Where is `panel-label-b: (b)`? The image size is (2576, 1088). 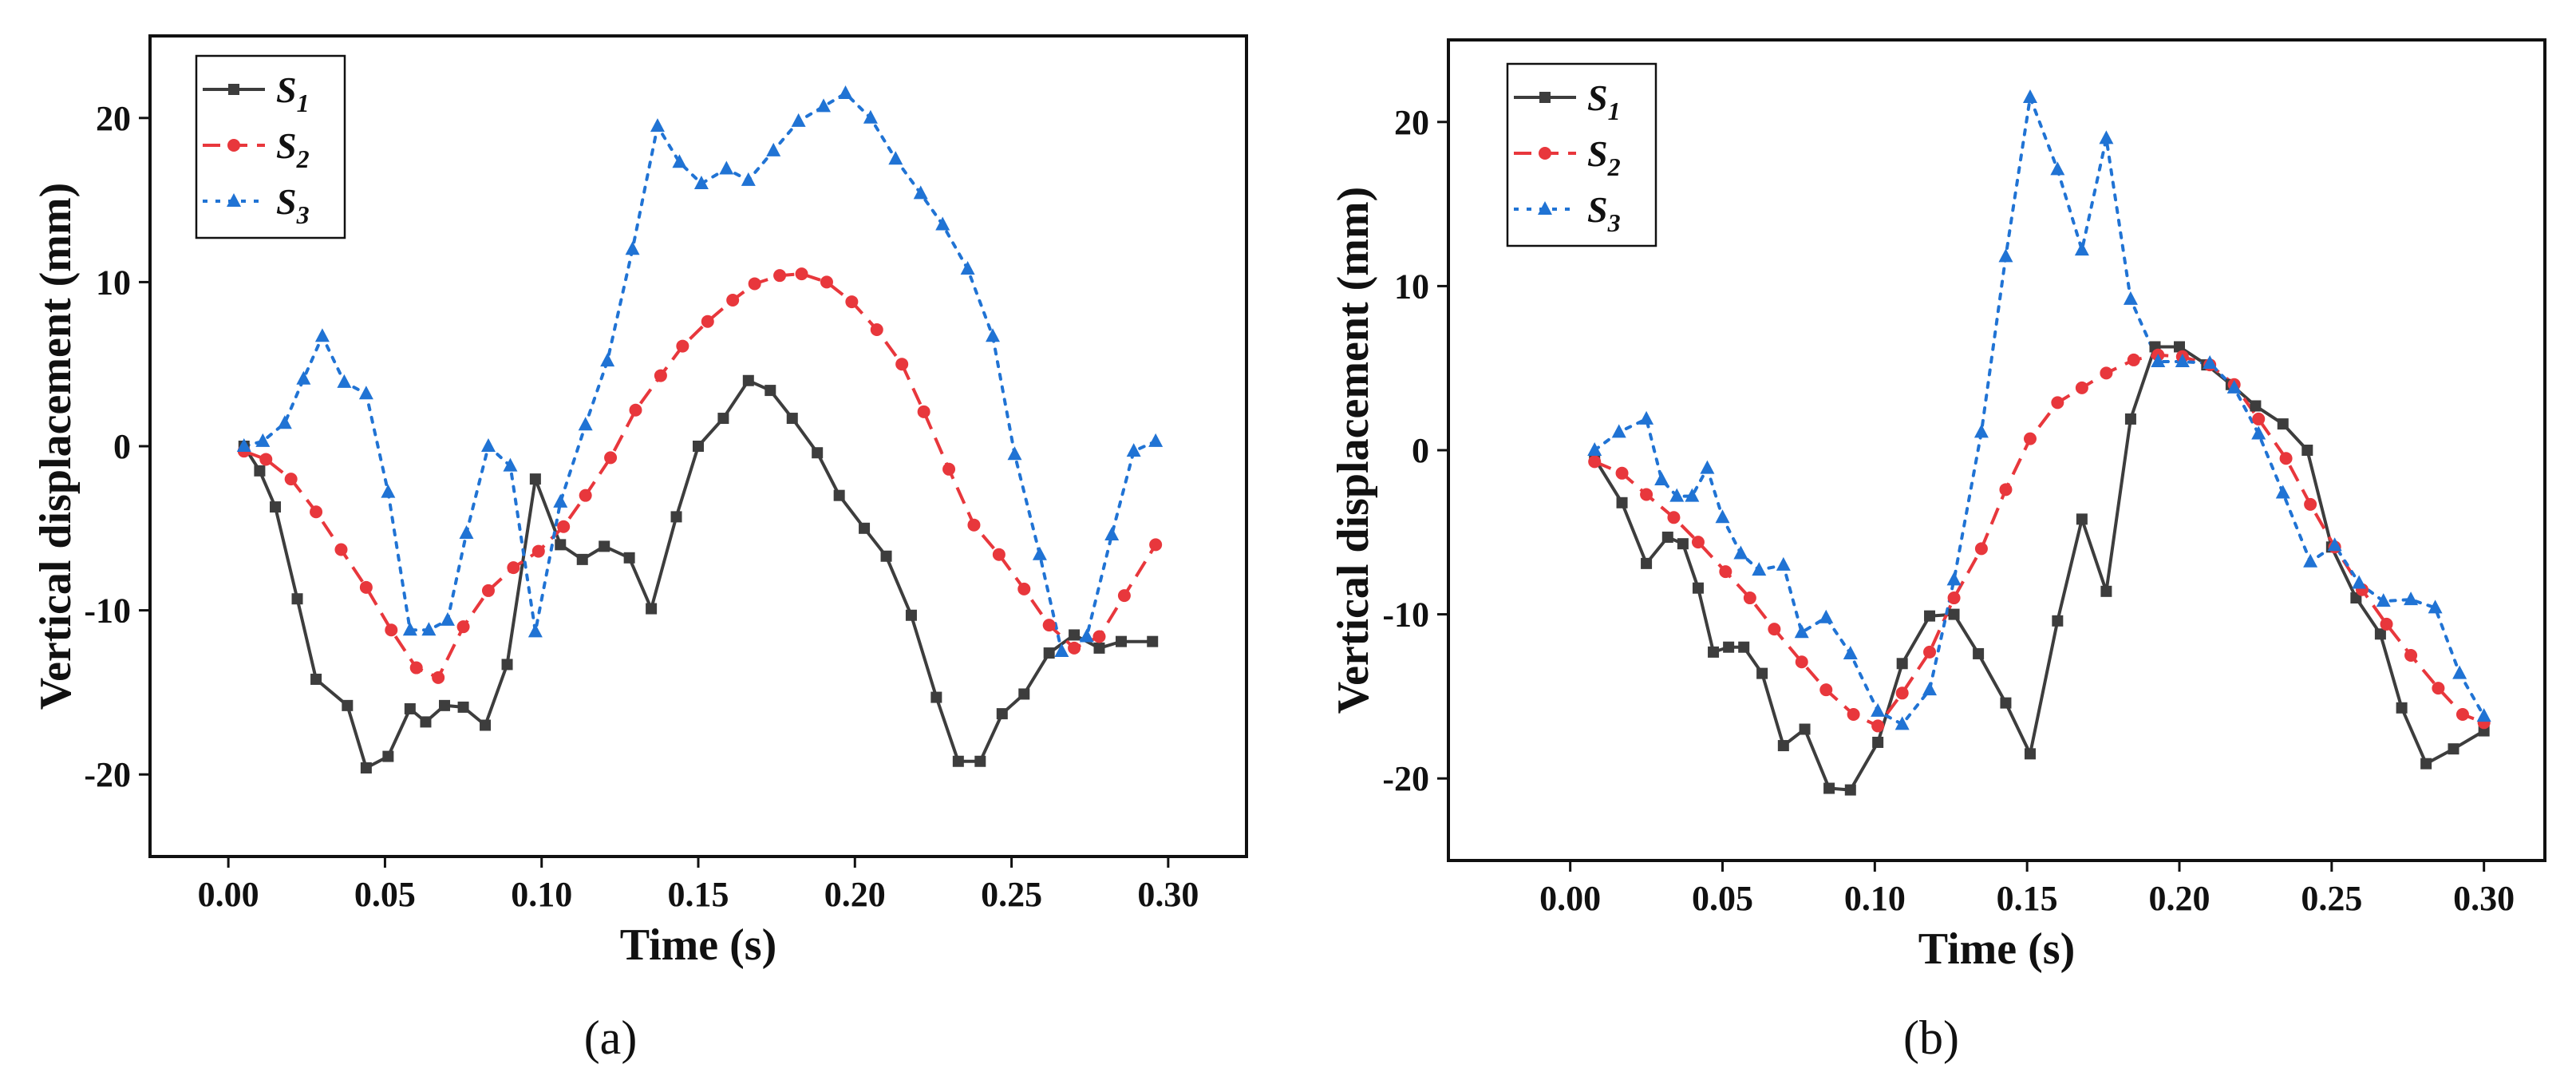
panel-label-b: (b) is located at coordinates (1931, 1037).